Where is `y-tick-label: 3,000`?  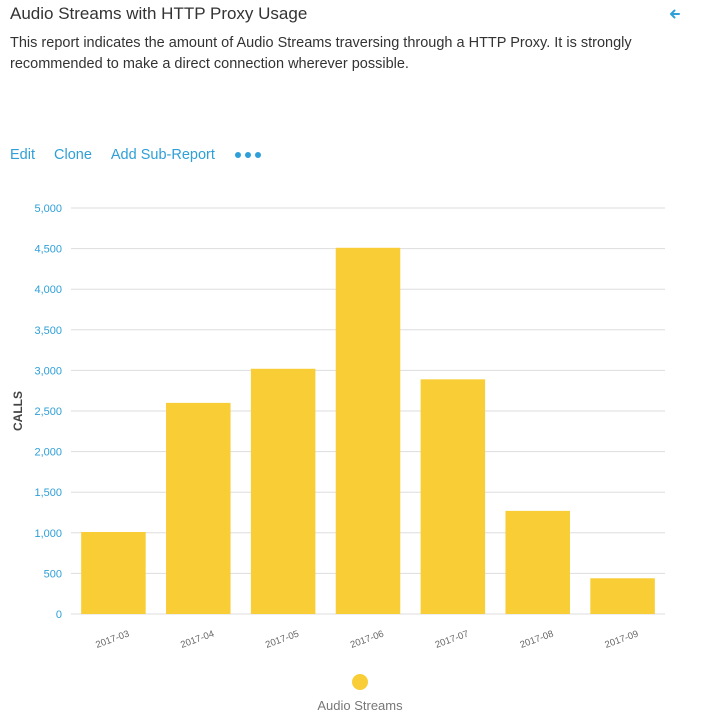
y-tick-label: 3,000 is located at coordinates (48, 371).